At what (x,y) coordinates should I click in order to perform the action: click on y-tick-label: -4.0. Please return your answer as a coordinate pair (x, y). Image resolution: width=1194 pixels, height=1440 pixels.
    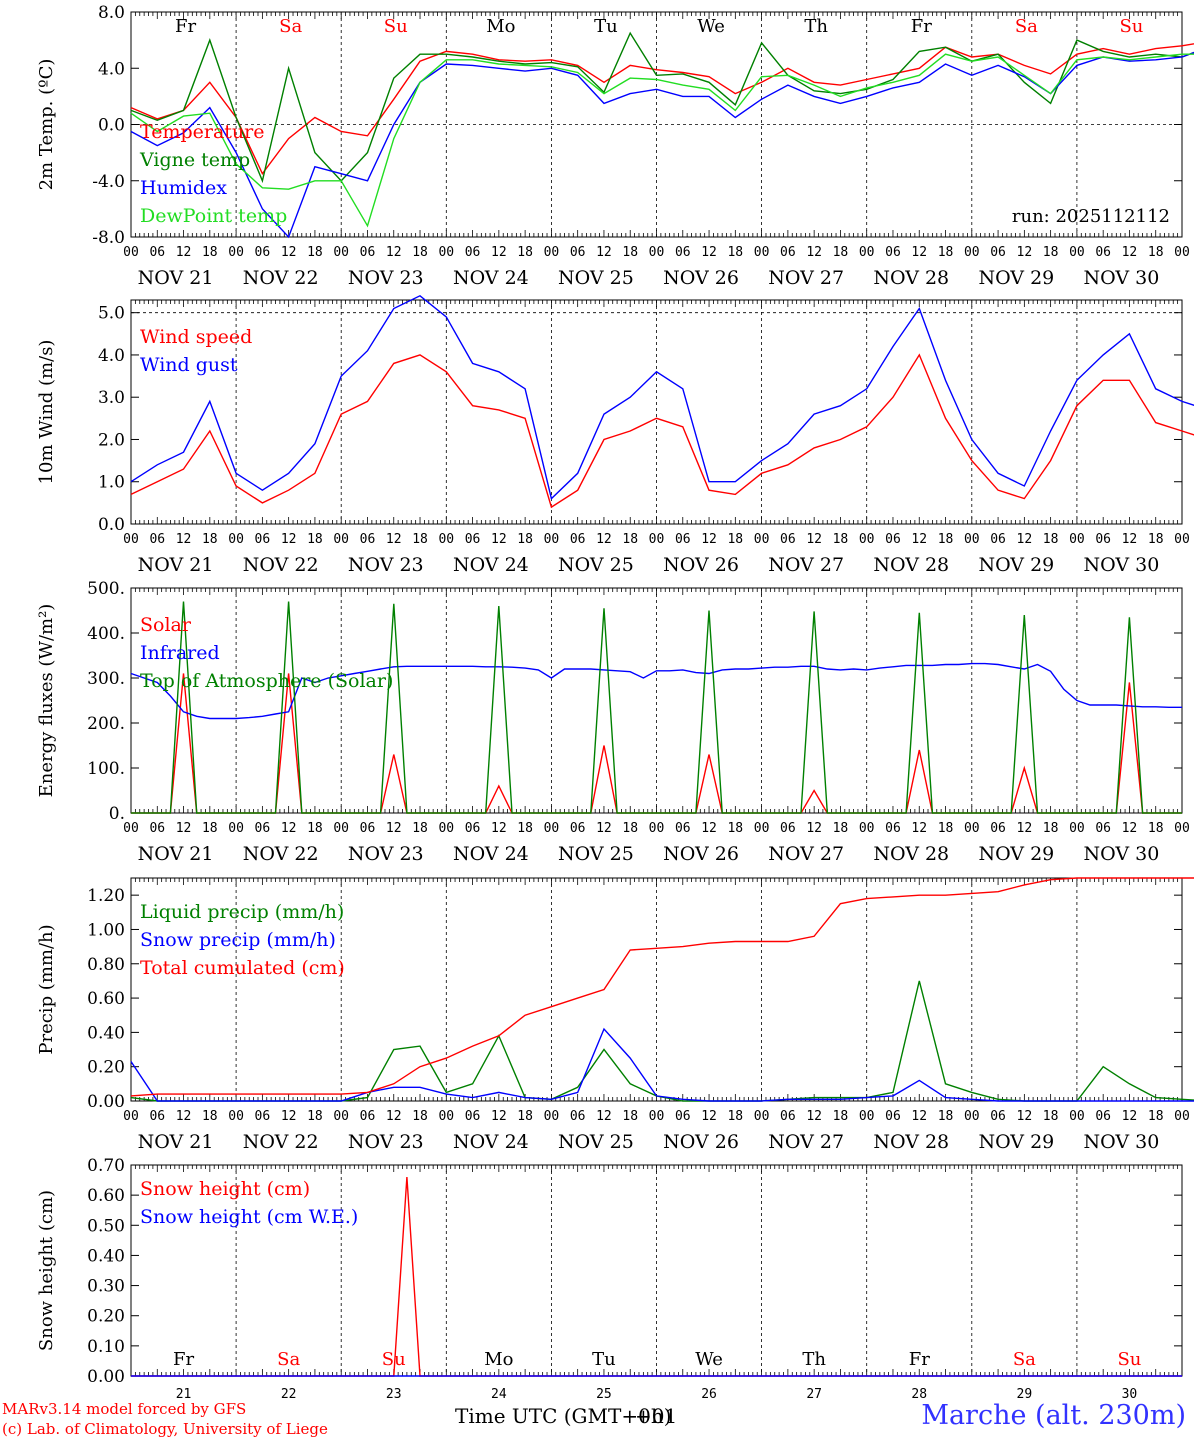
    Looking at the image, I should click on (108, 182).